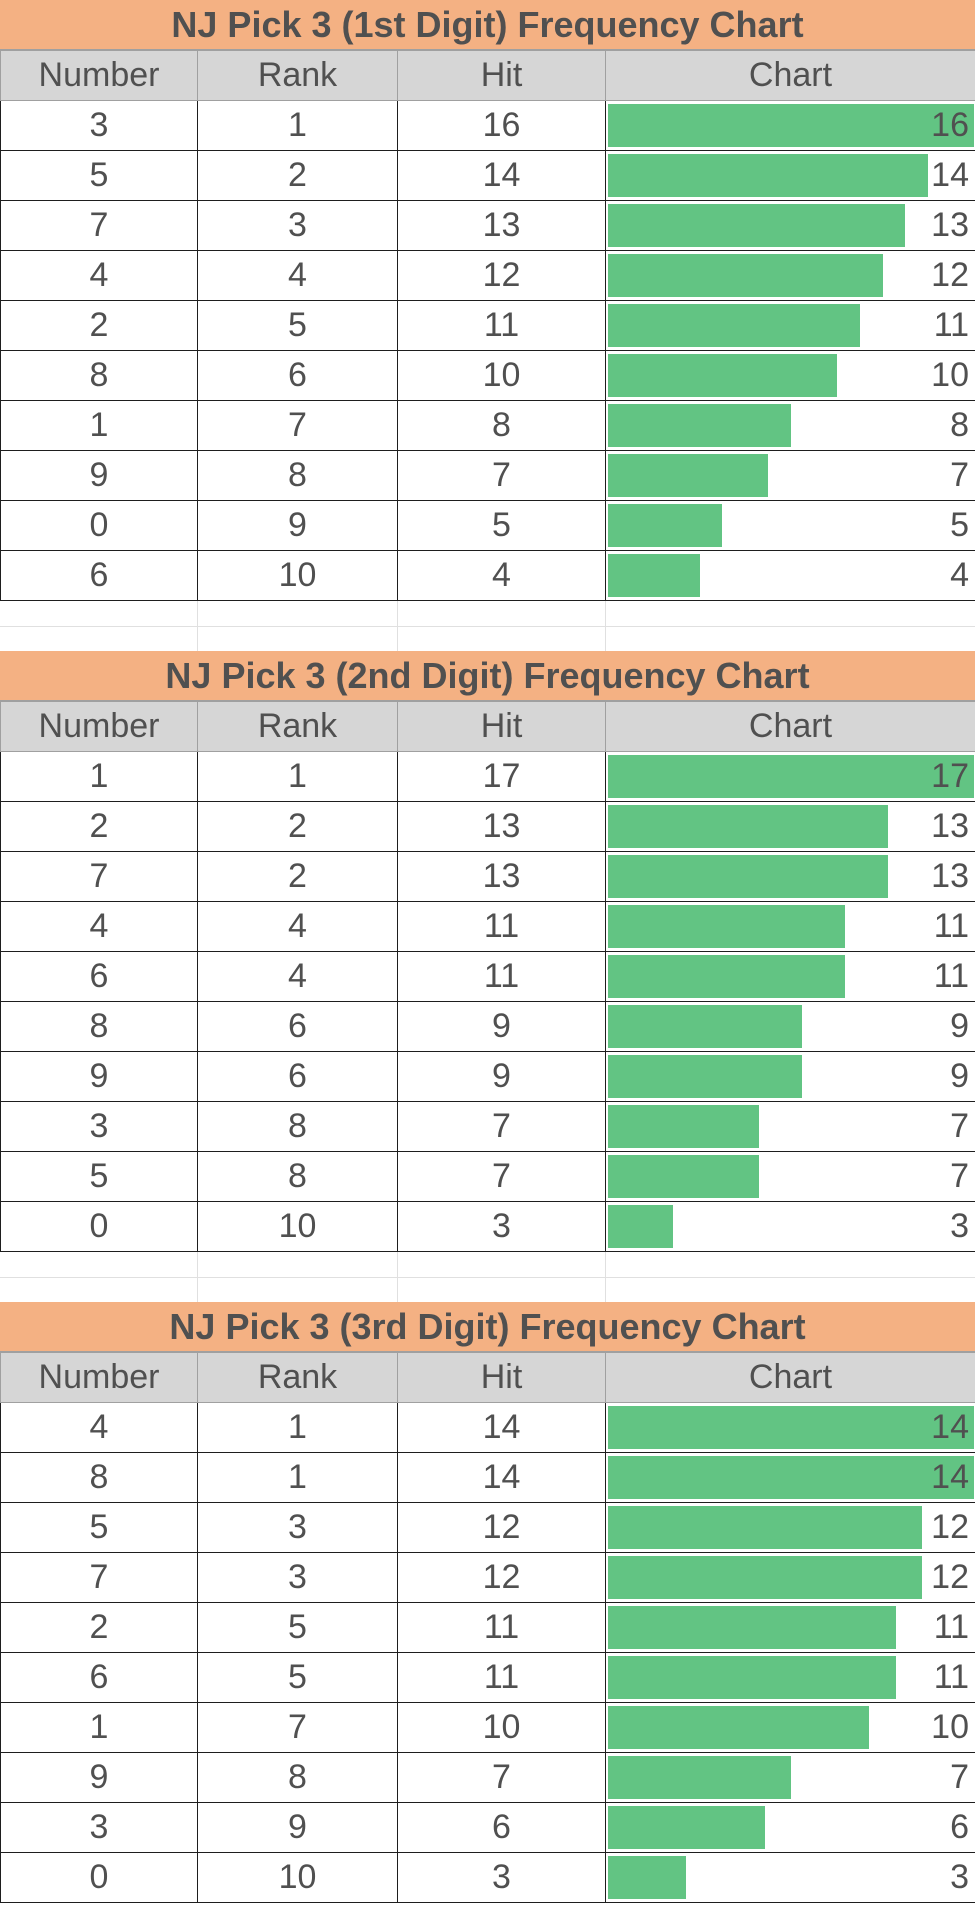 This screenshot has width=975, height=1917. I want to click on bar-value-label: 9, so click(959, 1026).